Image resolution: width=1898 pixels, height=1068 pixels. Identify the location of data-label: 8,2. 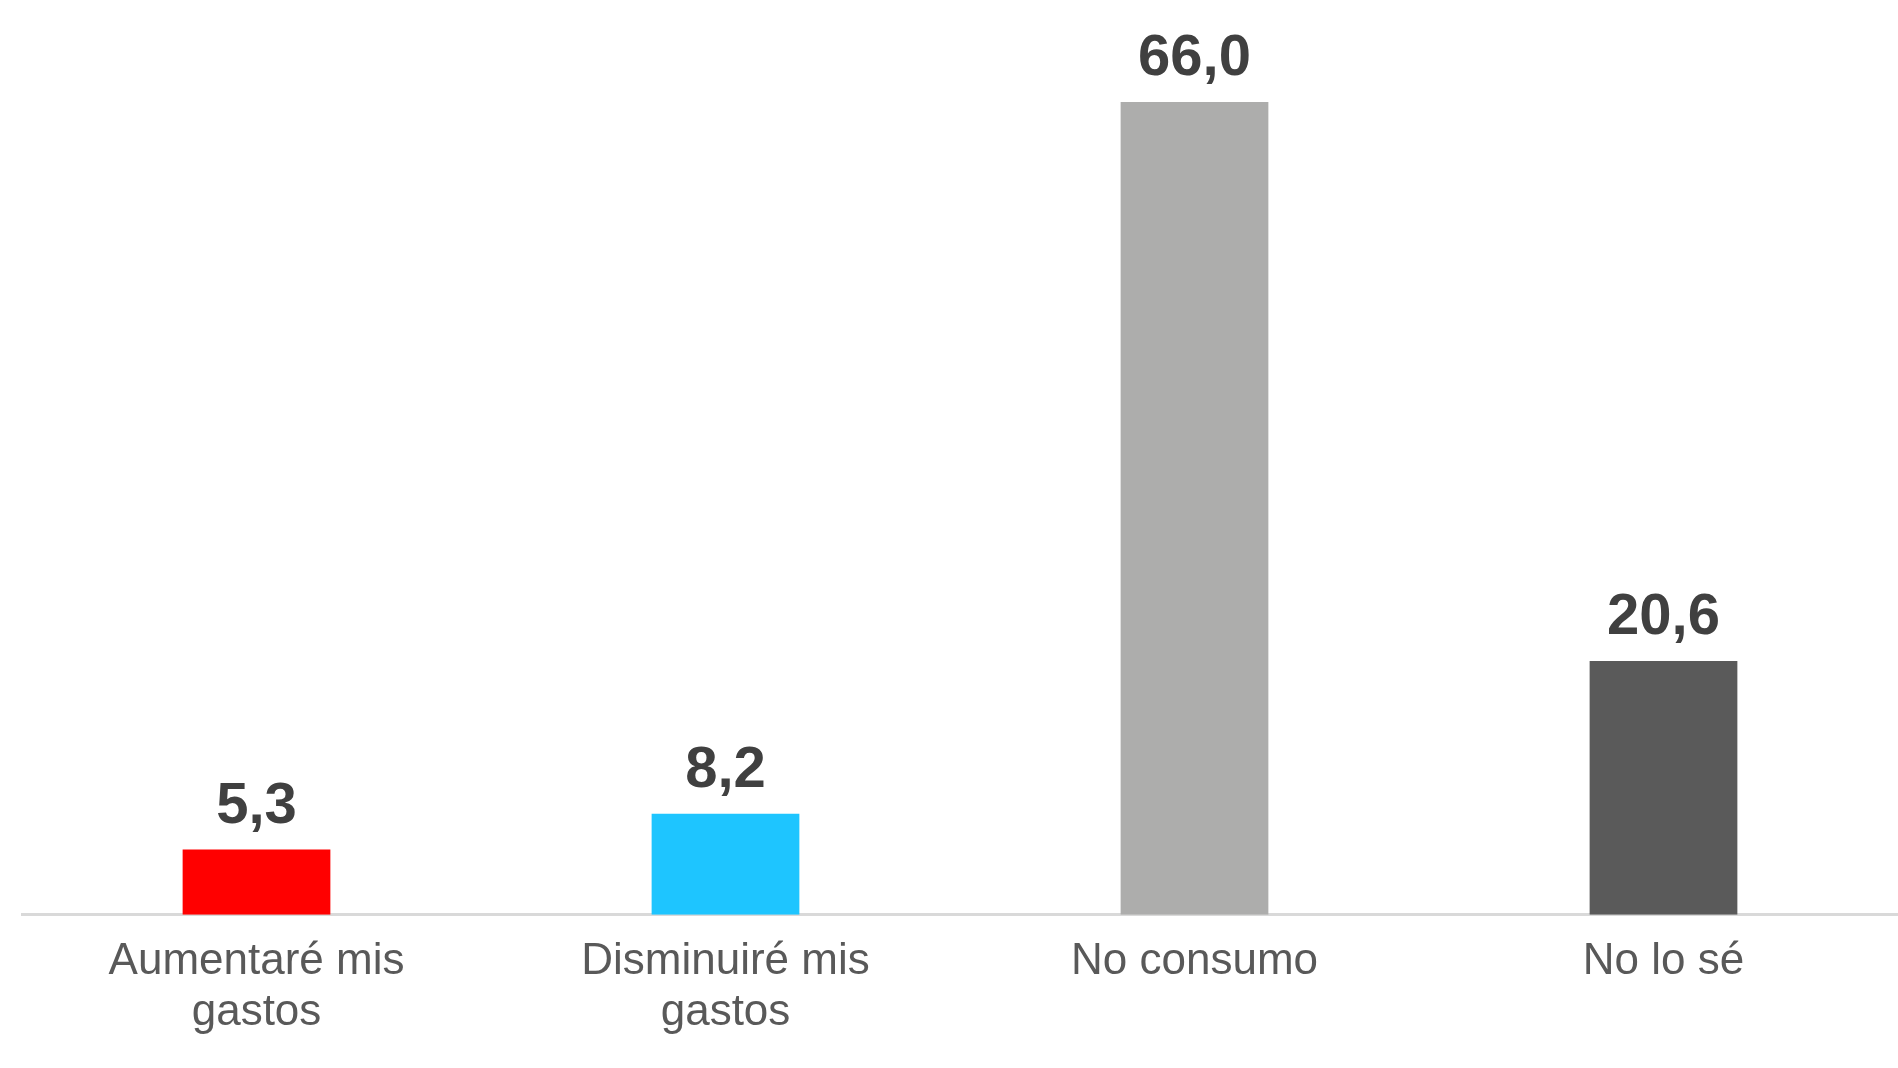
(725, 766).